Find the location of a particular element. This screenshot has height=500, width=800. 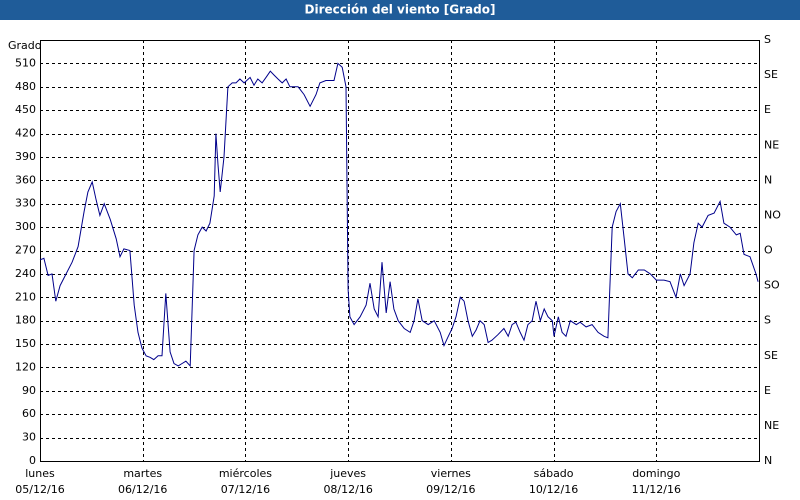

y-tick-label: 450 is located at coordinates (25, 109).